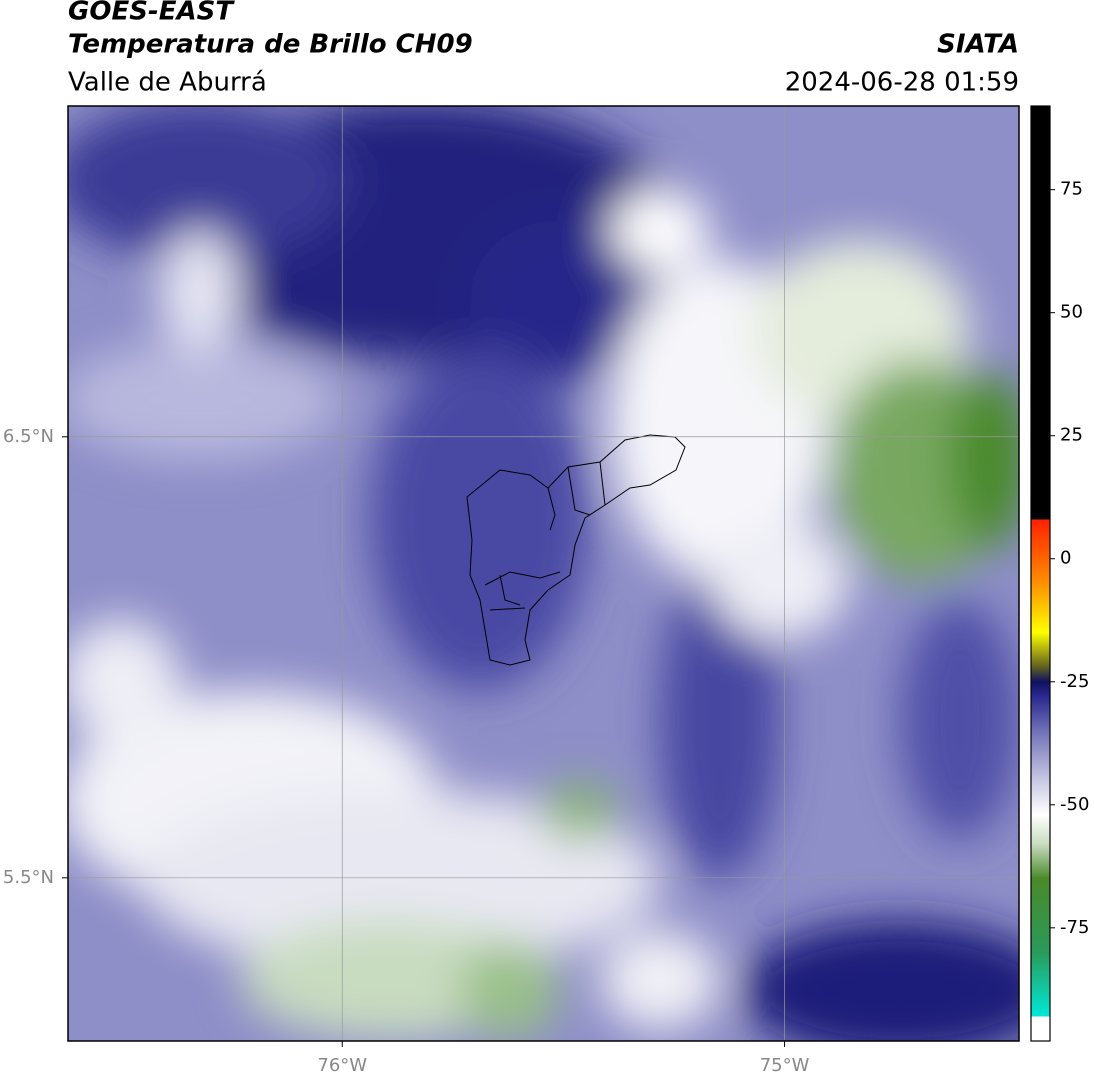  I want to click on colorbar-tick-label: 0, so click(1065, 558).